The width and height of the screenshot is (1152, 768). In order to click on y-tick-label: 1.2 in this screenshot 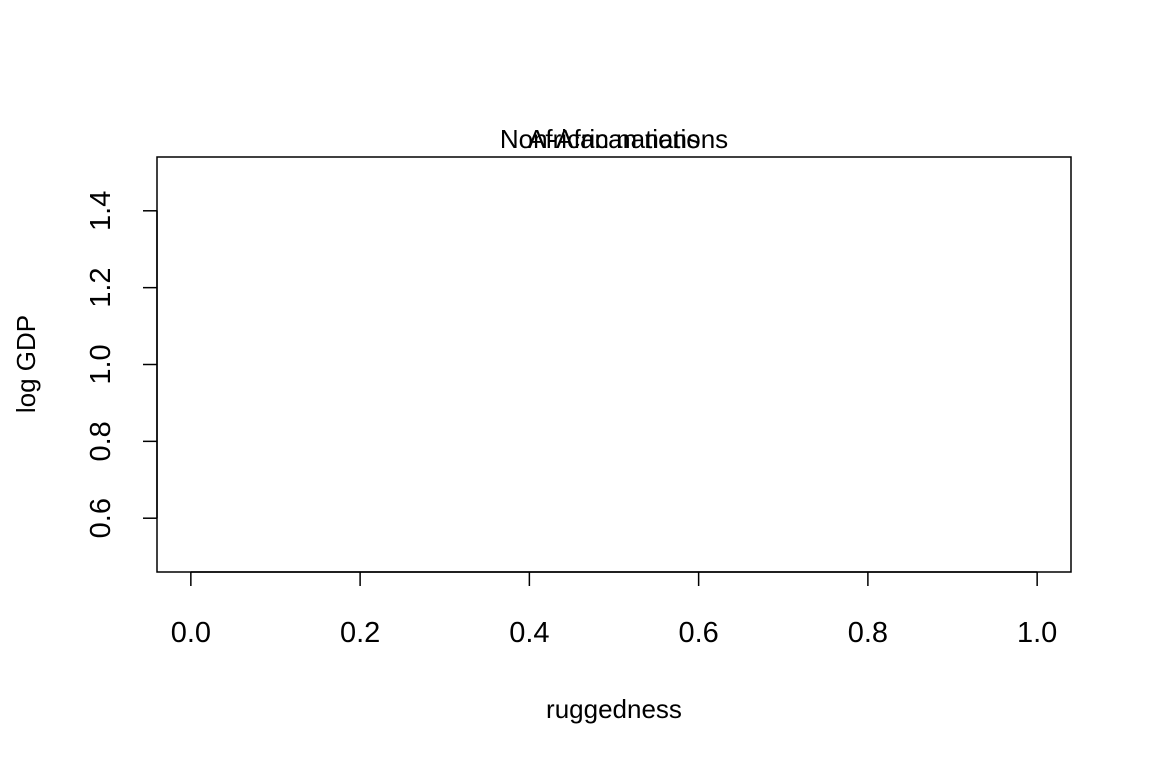, I will do `click(101, 287)`.